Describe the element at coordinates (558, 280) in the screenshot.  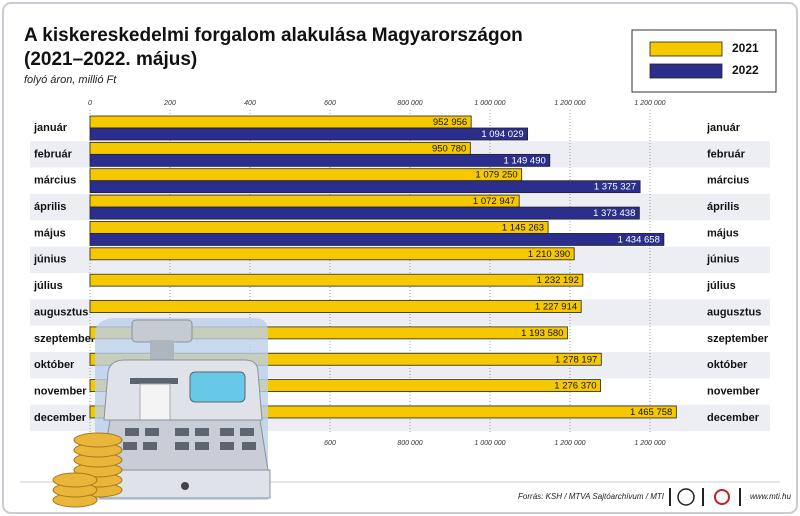
I see `data-label: 1 232 192` at that location.